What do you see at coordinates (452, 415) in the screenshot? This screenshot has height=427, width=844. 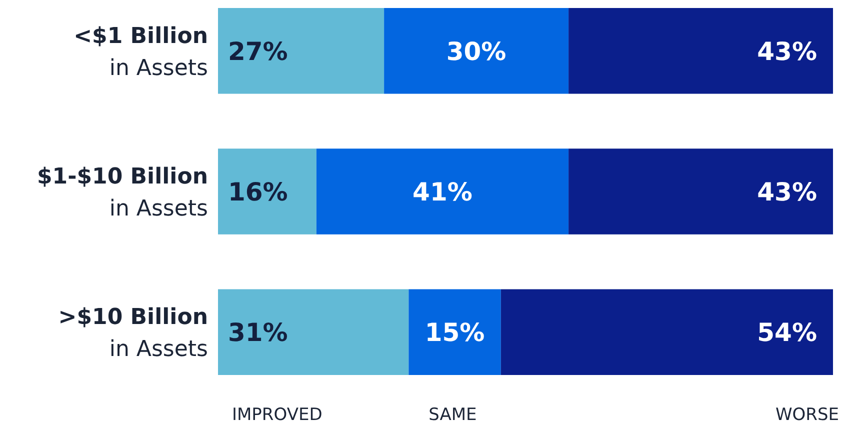 I see `series-label: SAME` at bounding box center [452, 415].